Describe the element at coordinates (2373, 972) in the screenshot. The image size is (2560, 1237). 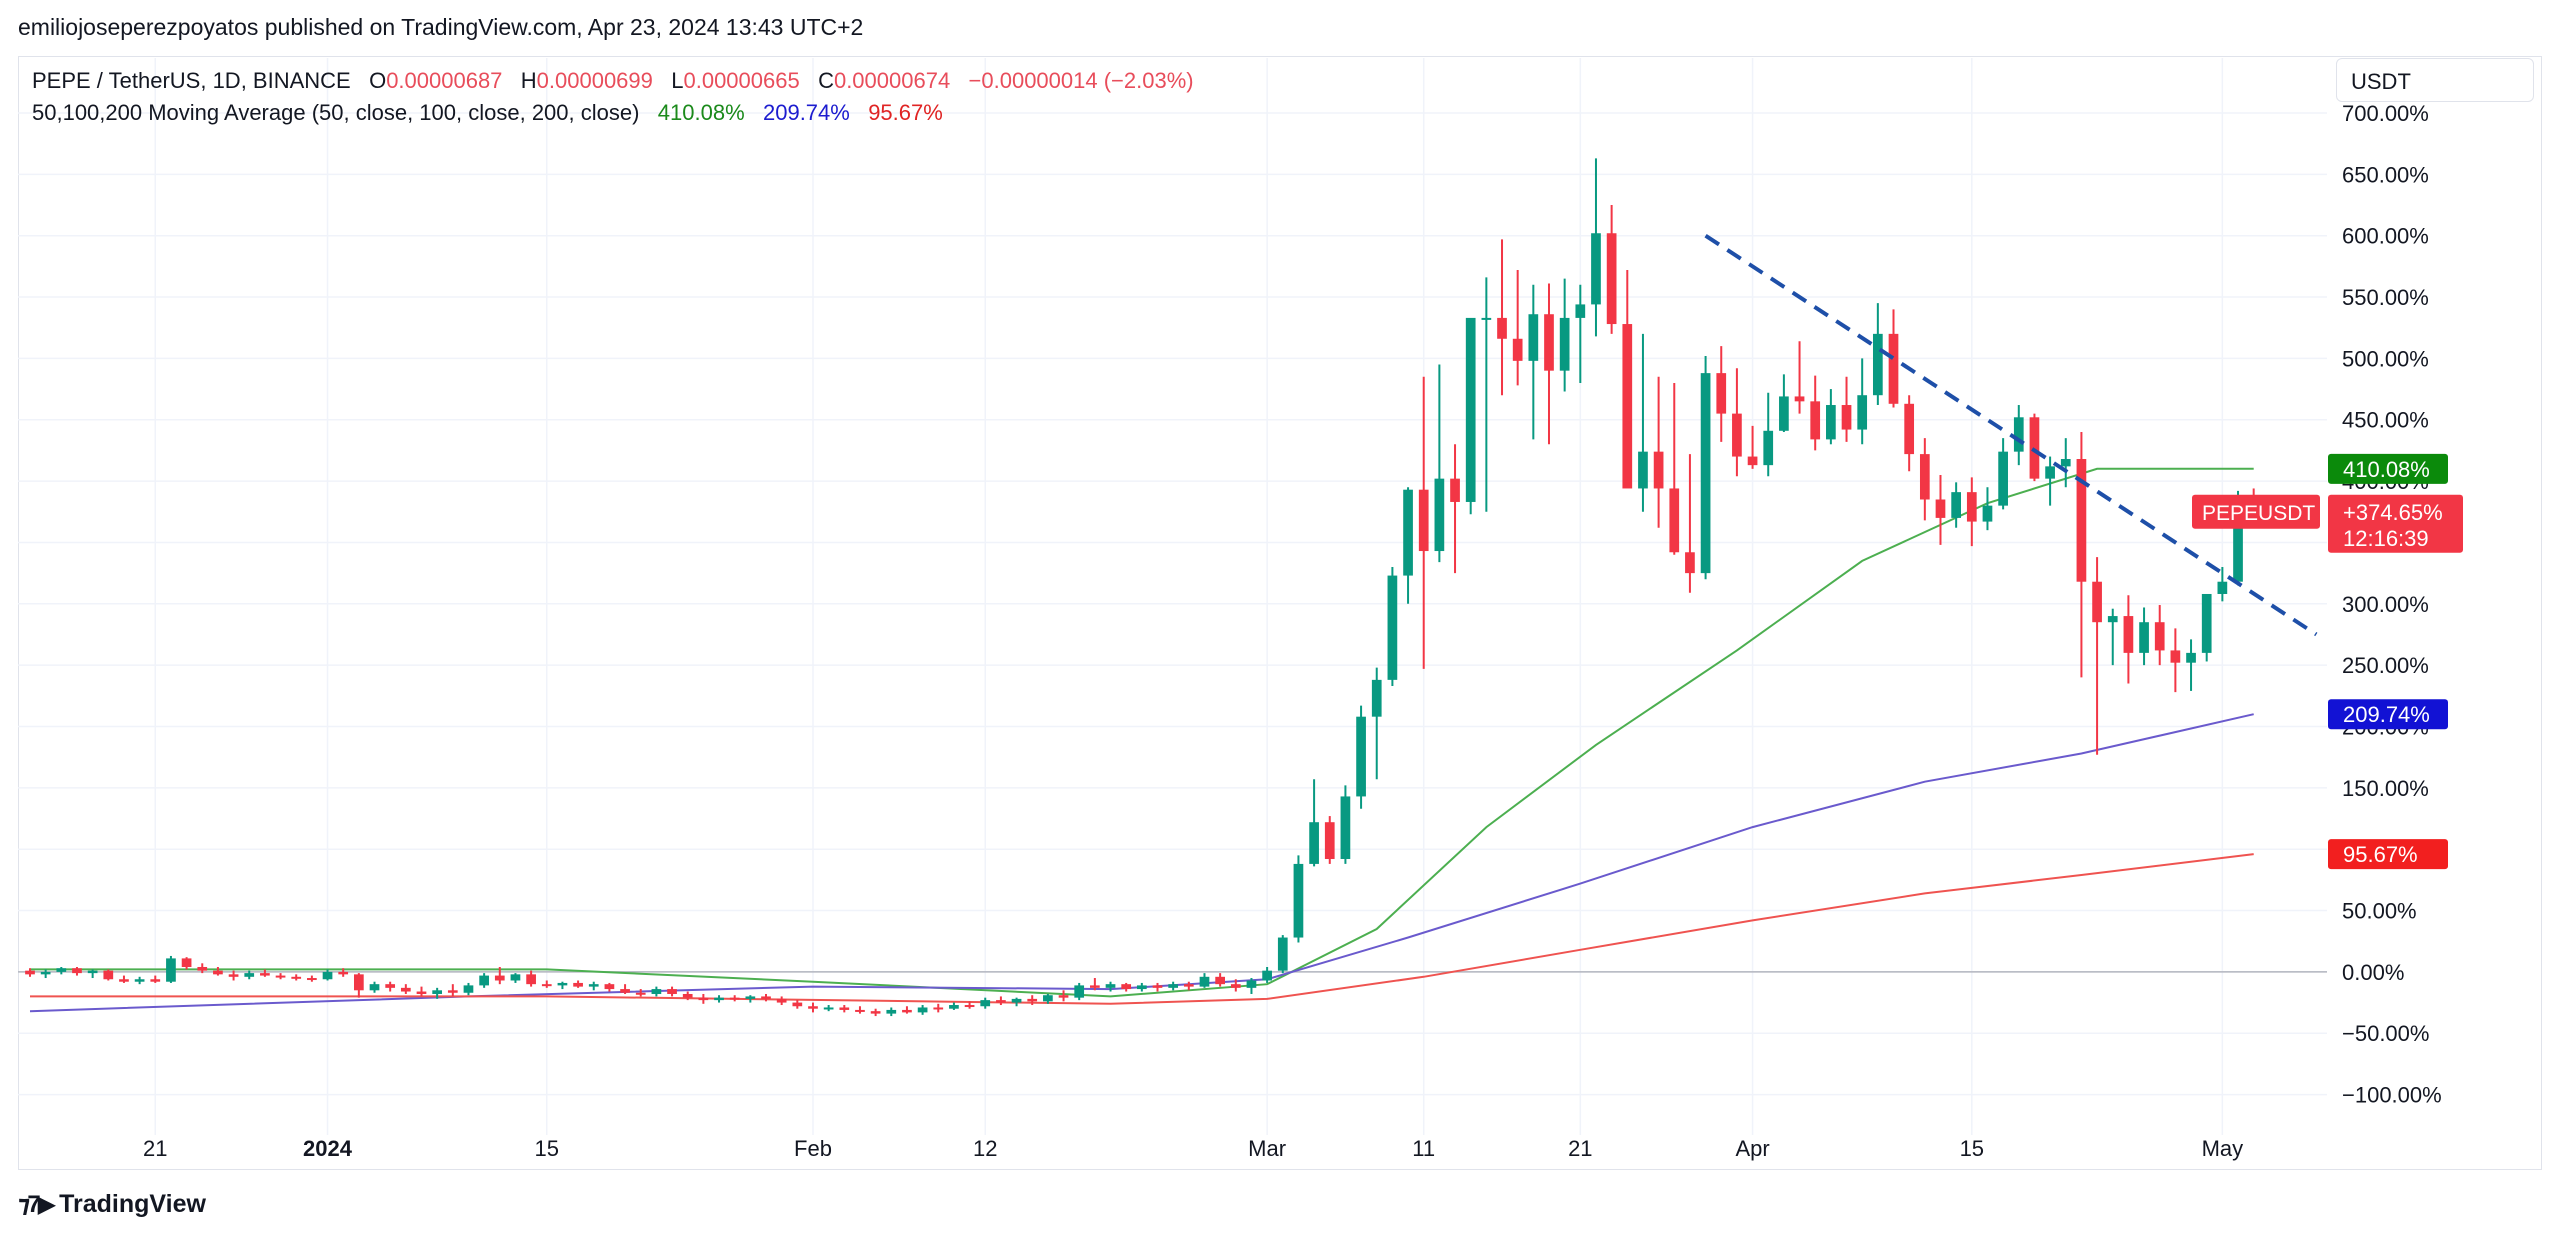
I see `y-tick-label: 0.00%` at that location.